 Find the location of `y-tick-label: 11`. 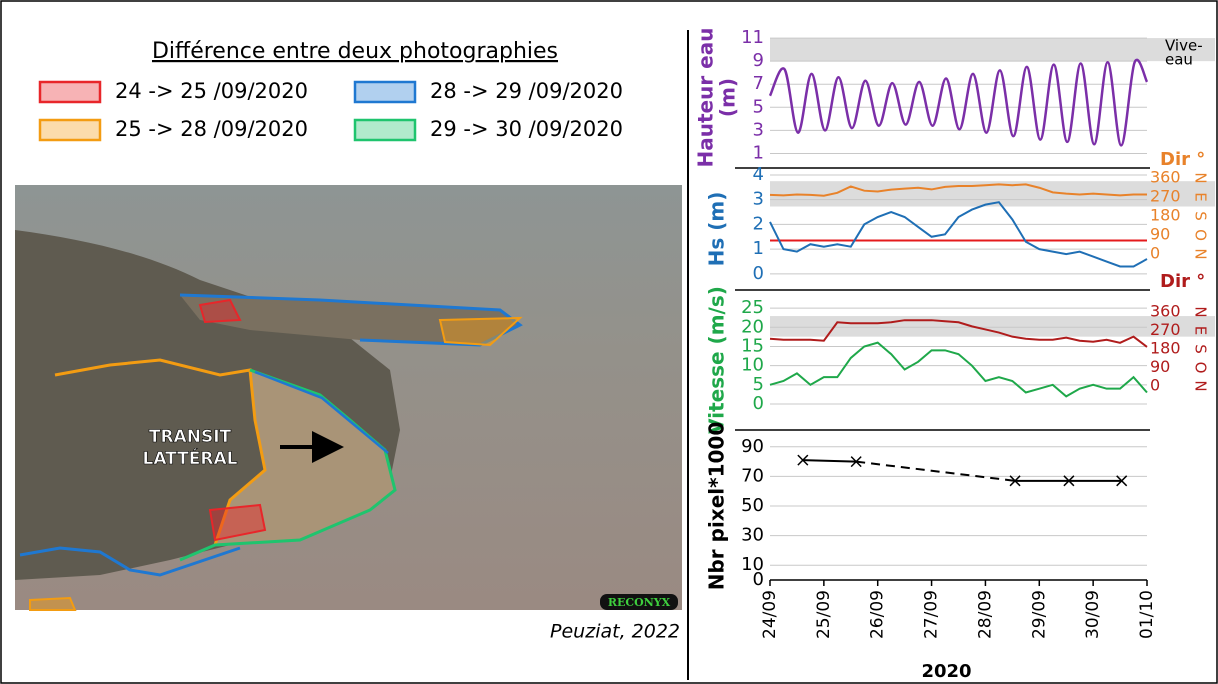

y-tick-label: 11 is located at coordinates (752, 37).